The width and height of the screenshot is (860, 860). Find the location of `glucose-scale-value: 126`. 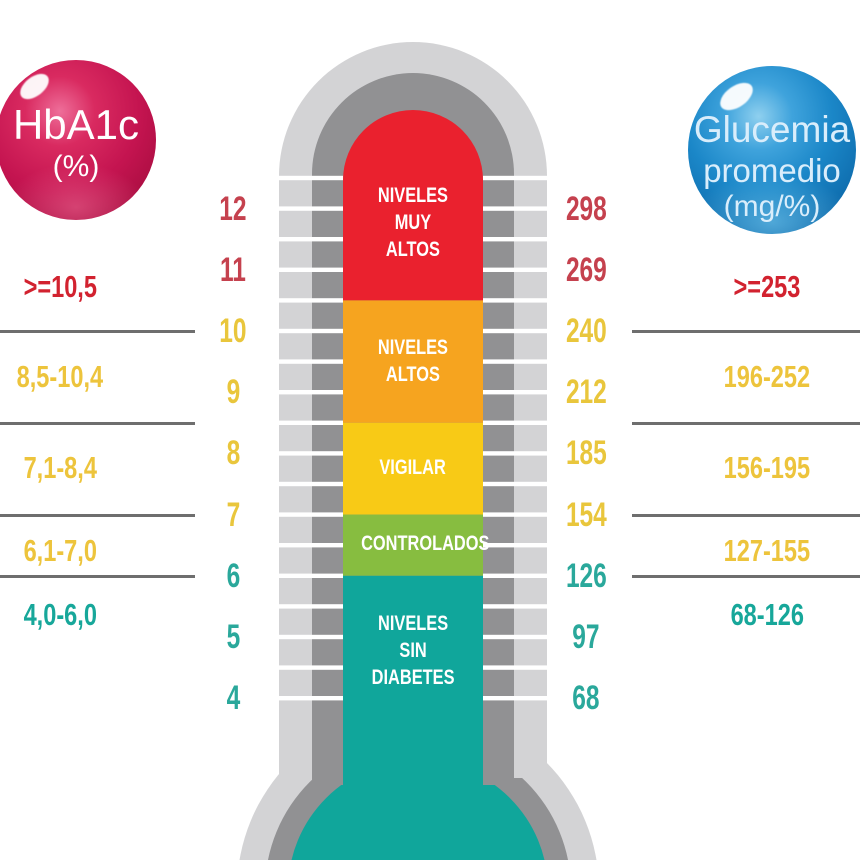

glucose-scale-value: 126 is located at coordinates (586, 576).